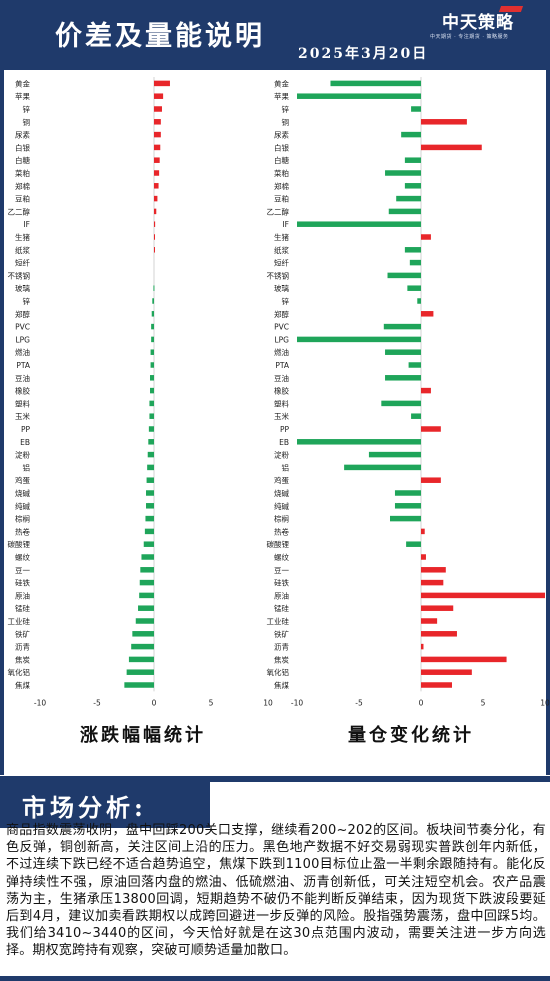  I want to click on right-bar-铜, so click(444, 122).